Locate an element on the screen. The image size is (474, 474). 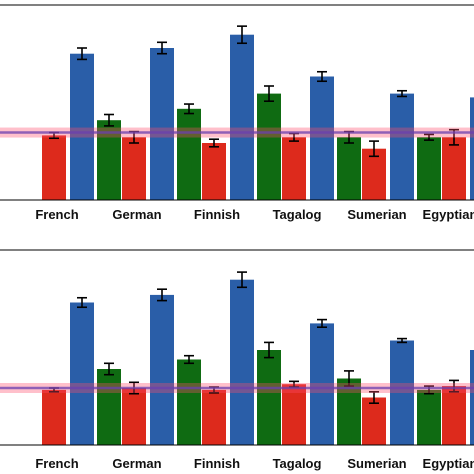
bar-panel2-series1-cat6 is located at coordinates (472, 397).